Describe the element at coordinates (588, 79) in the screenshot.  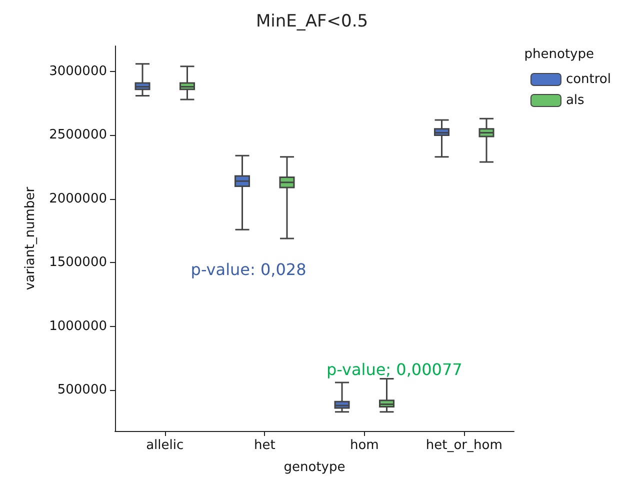
I see `legend-label: control` at that location.